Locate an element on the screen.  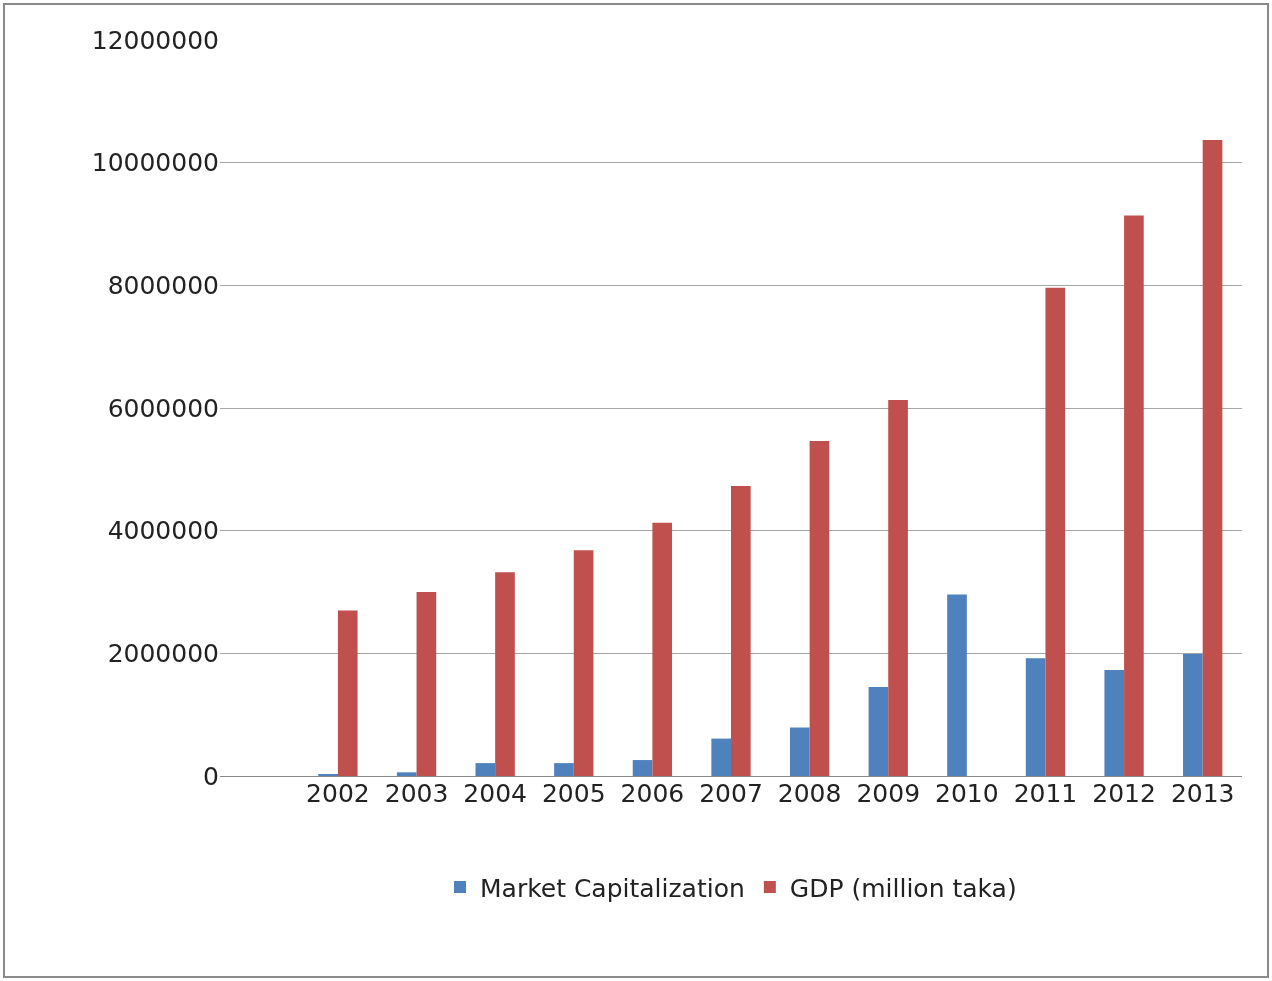
y-tick-label: 0 is located at coordinates (211, 776).